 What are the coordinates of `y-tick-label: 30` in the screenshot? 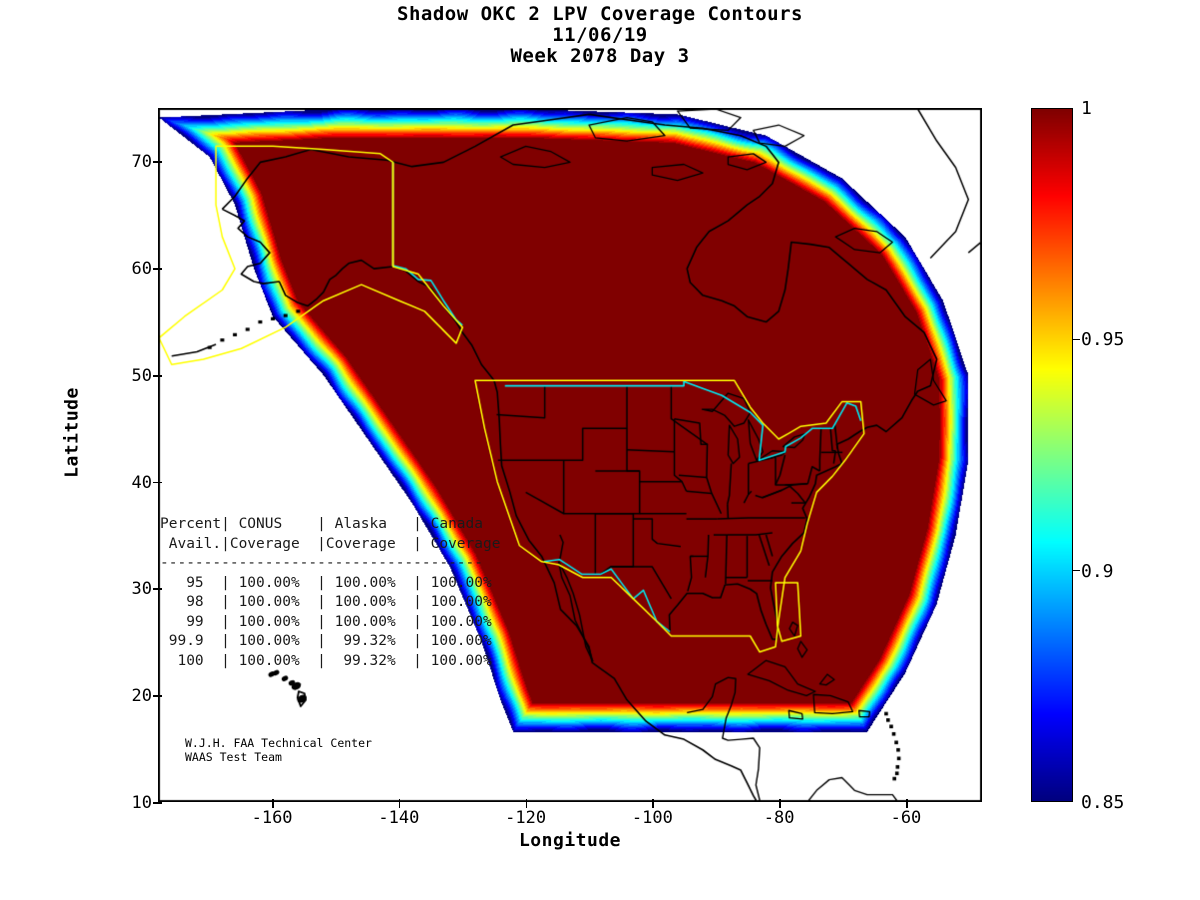 It's located at (141, 589).